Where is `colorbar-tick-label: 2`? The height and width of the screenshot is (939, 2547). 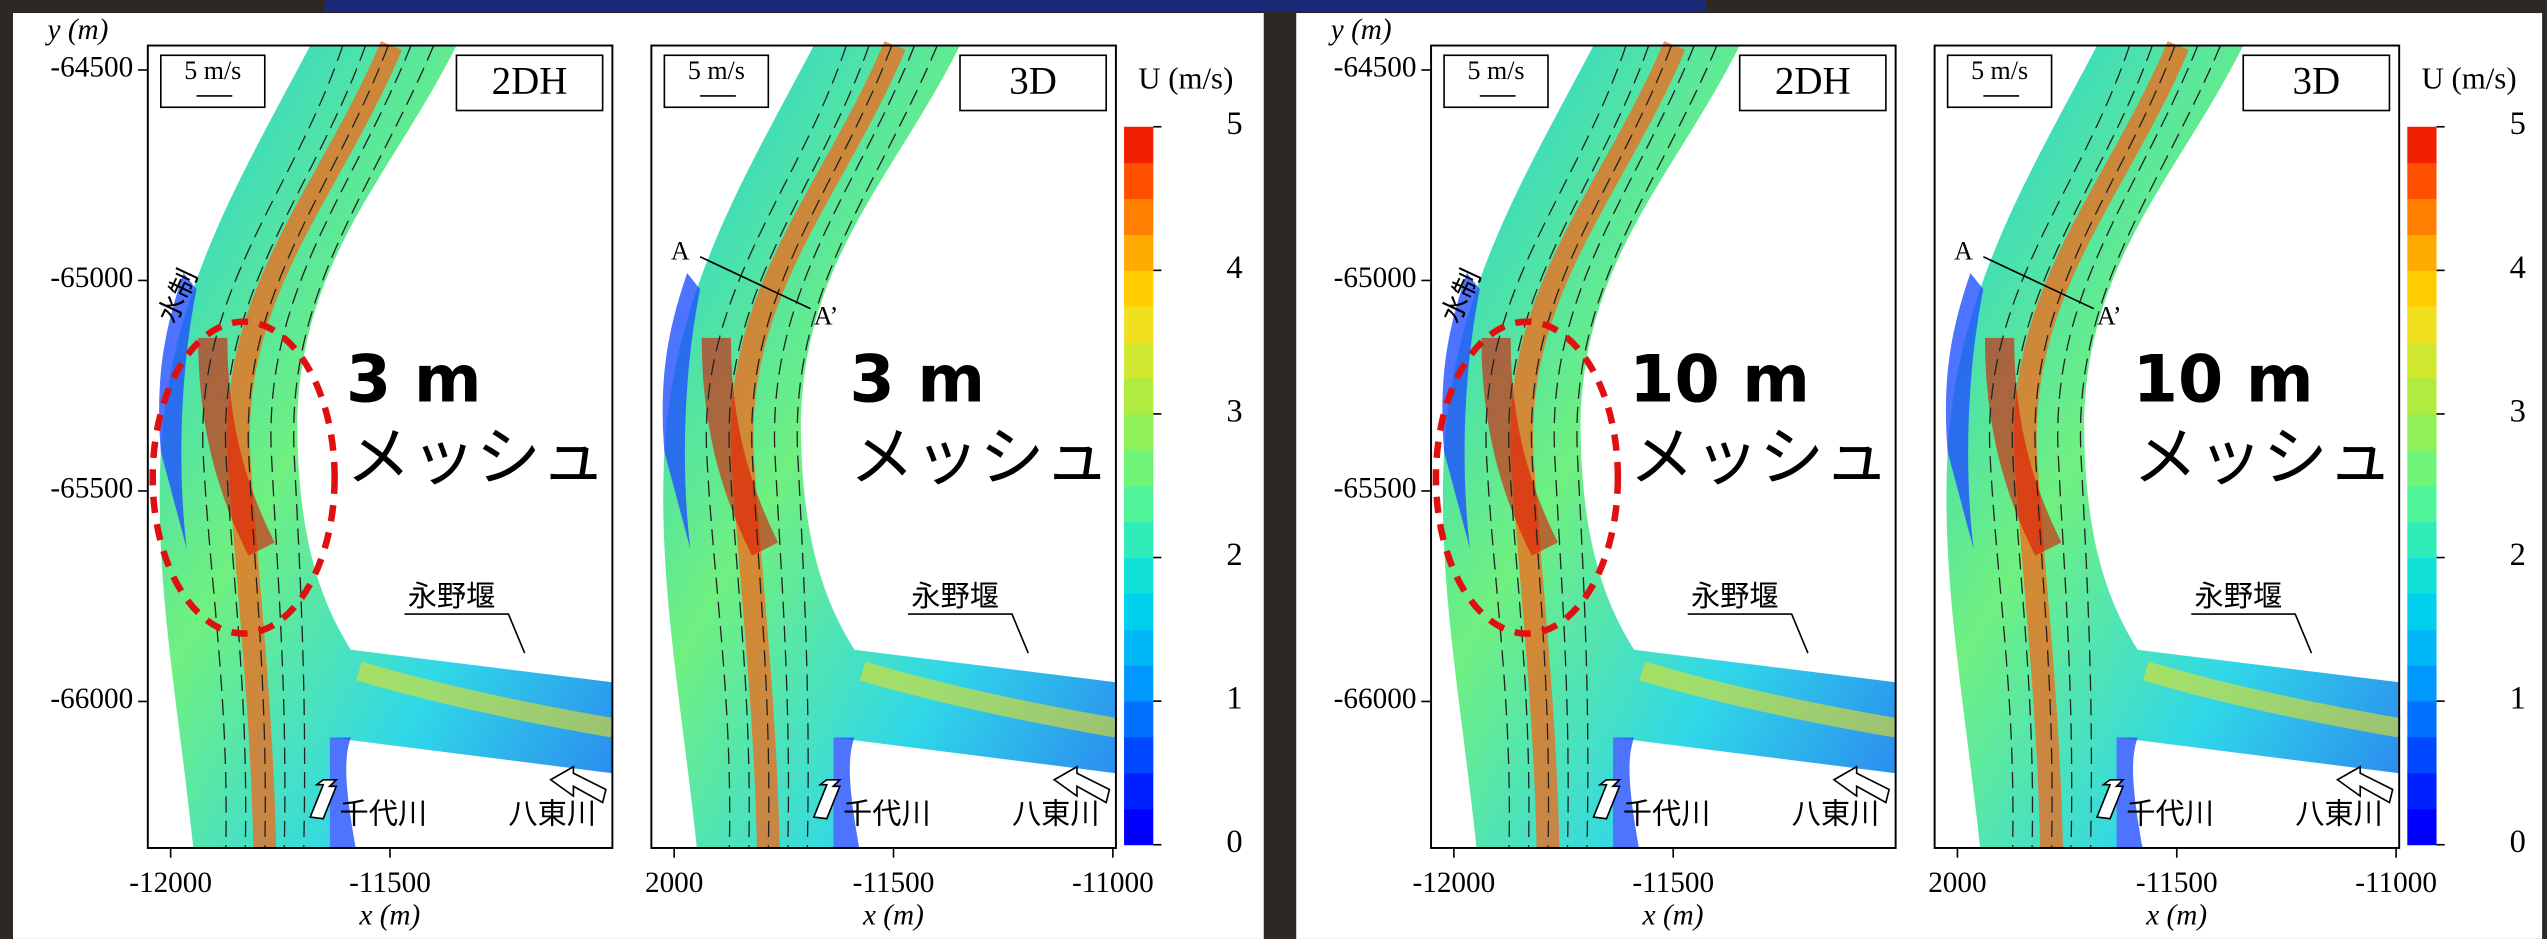
colorbar-tick-label: 2 is located at coordinates (2518, 555).